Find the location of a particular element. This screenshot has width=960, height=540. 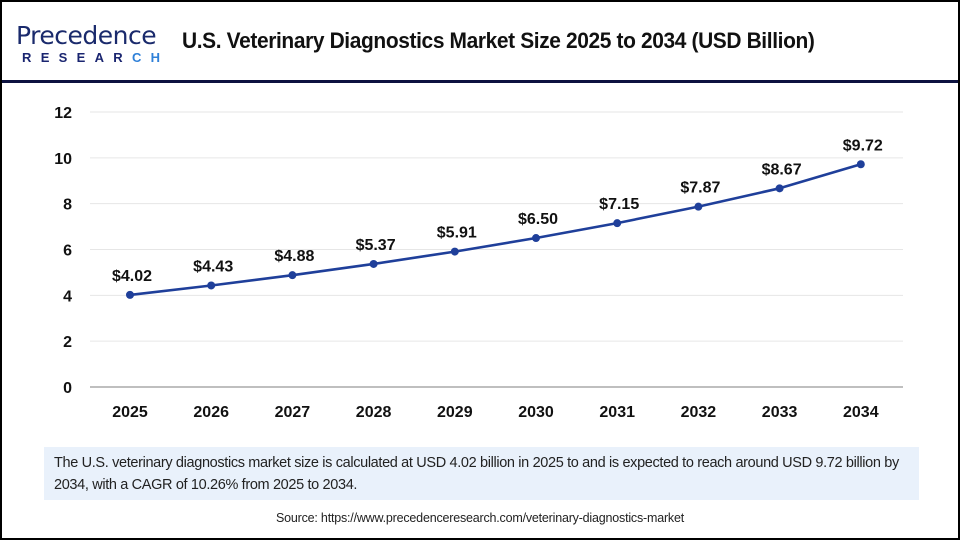

data-label: $5.91 is located at coordinates (457, 233).